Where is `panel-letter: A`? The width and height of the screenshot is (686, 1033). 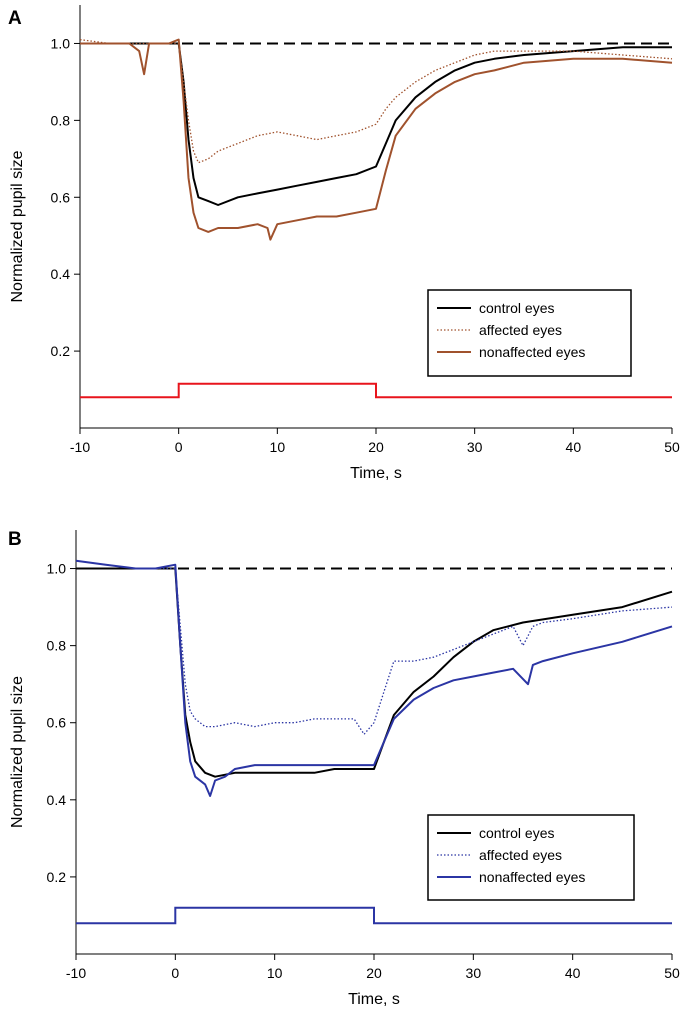
panel-letter: A is located at coordinates (15, 18).